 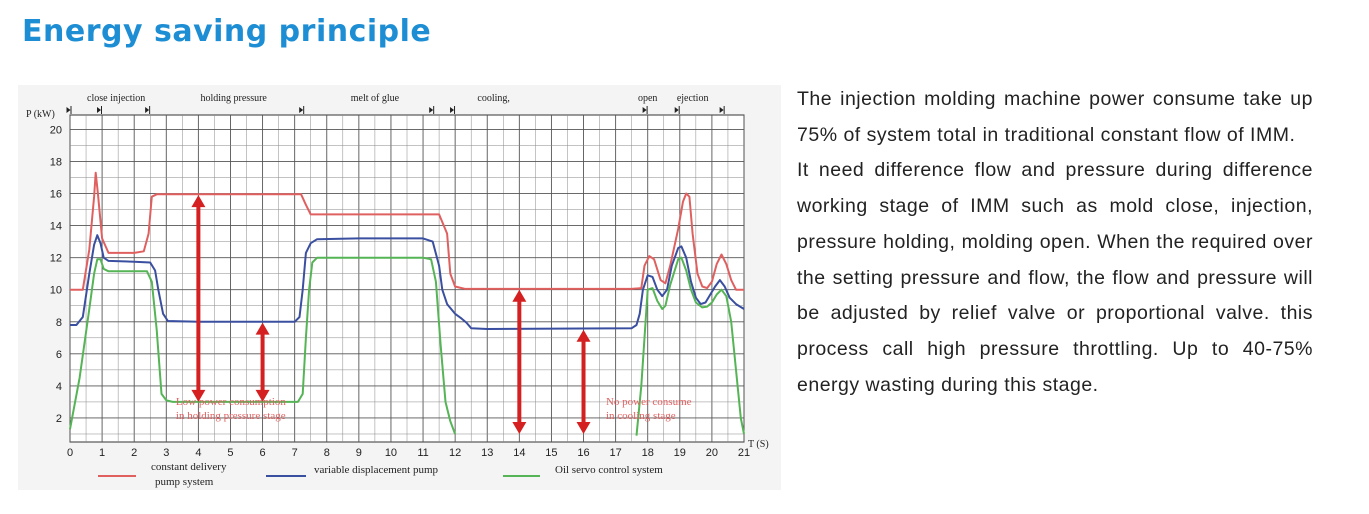 What do you see at coordinates (744, 453) in the screenshot?
I see `x-tick-label: 21` at bounding box center [744, 453].